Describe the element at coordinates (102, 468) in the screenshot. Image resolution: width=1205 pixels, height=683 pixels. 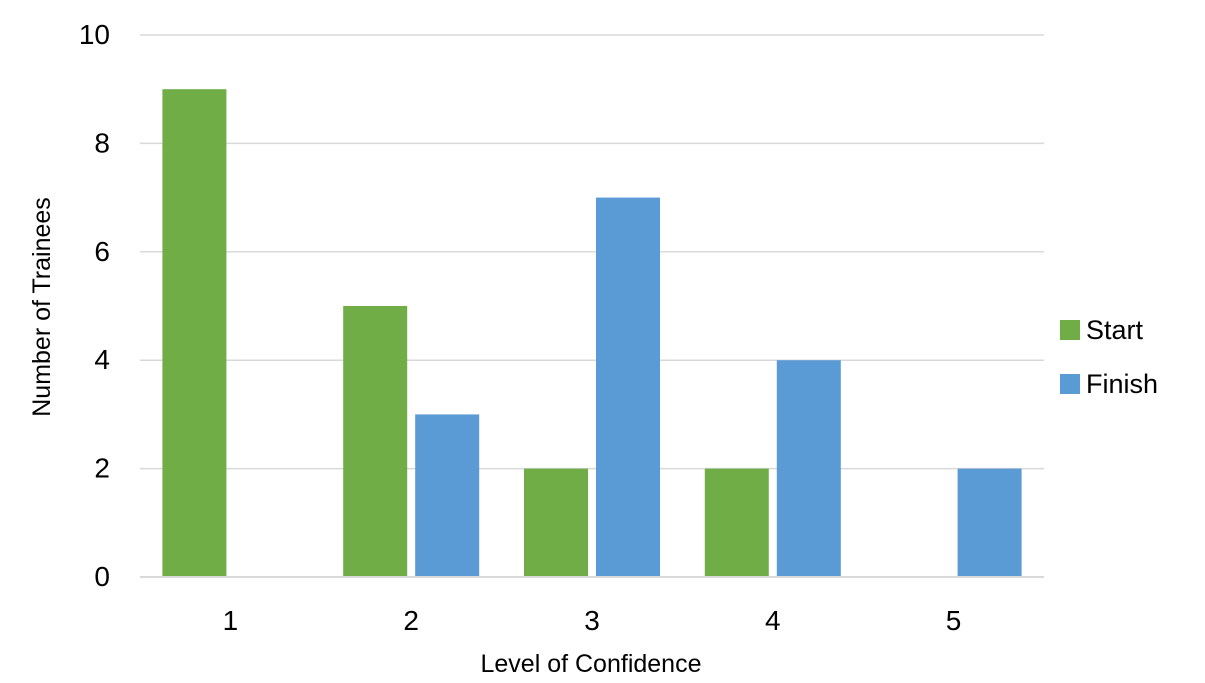
I see `y-tick-label: 2` at that location.